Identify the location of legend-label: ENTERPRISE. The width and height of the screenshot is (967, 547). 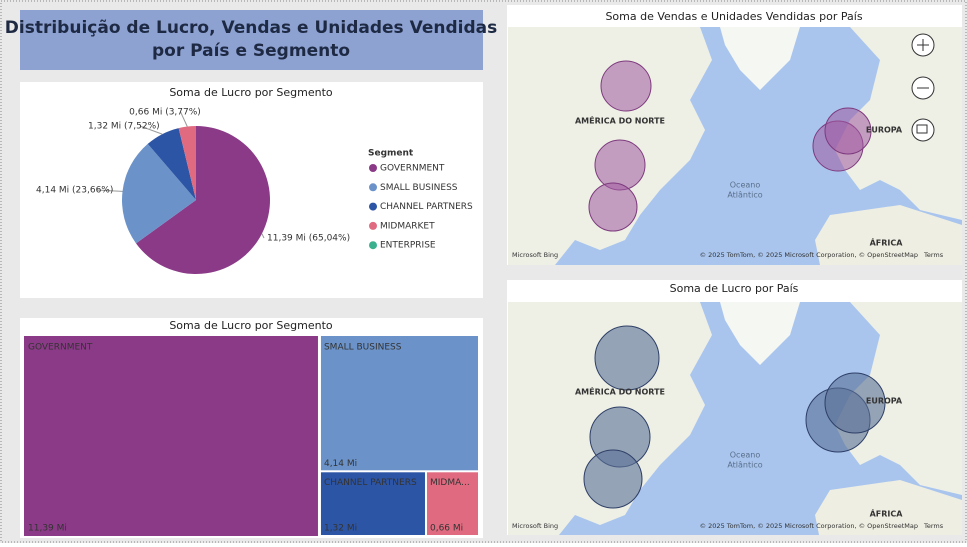
(408, 246).